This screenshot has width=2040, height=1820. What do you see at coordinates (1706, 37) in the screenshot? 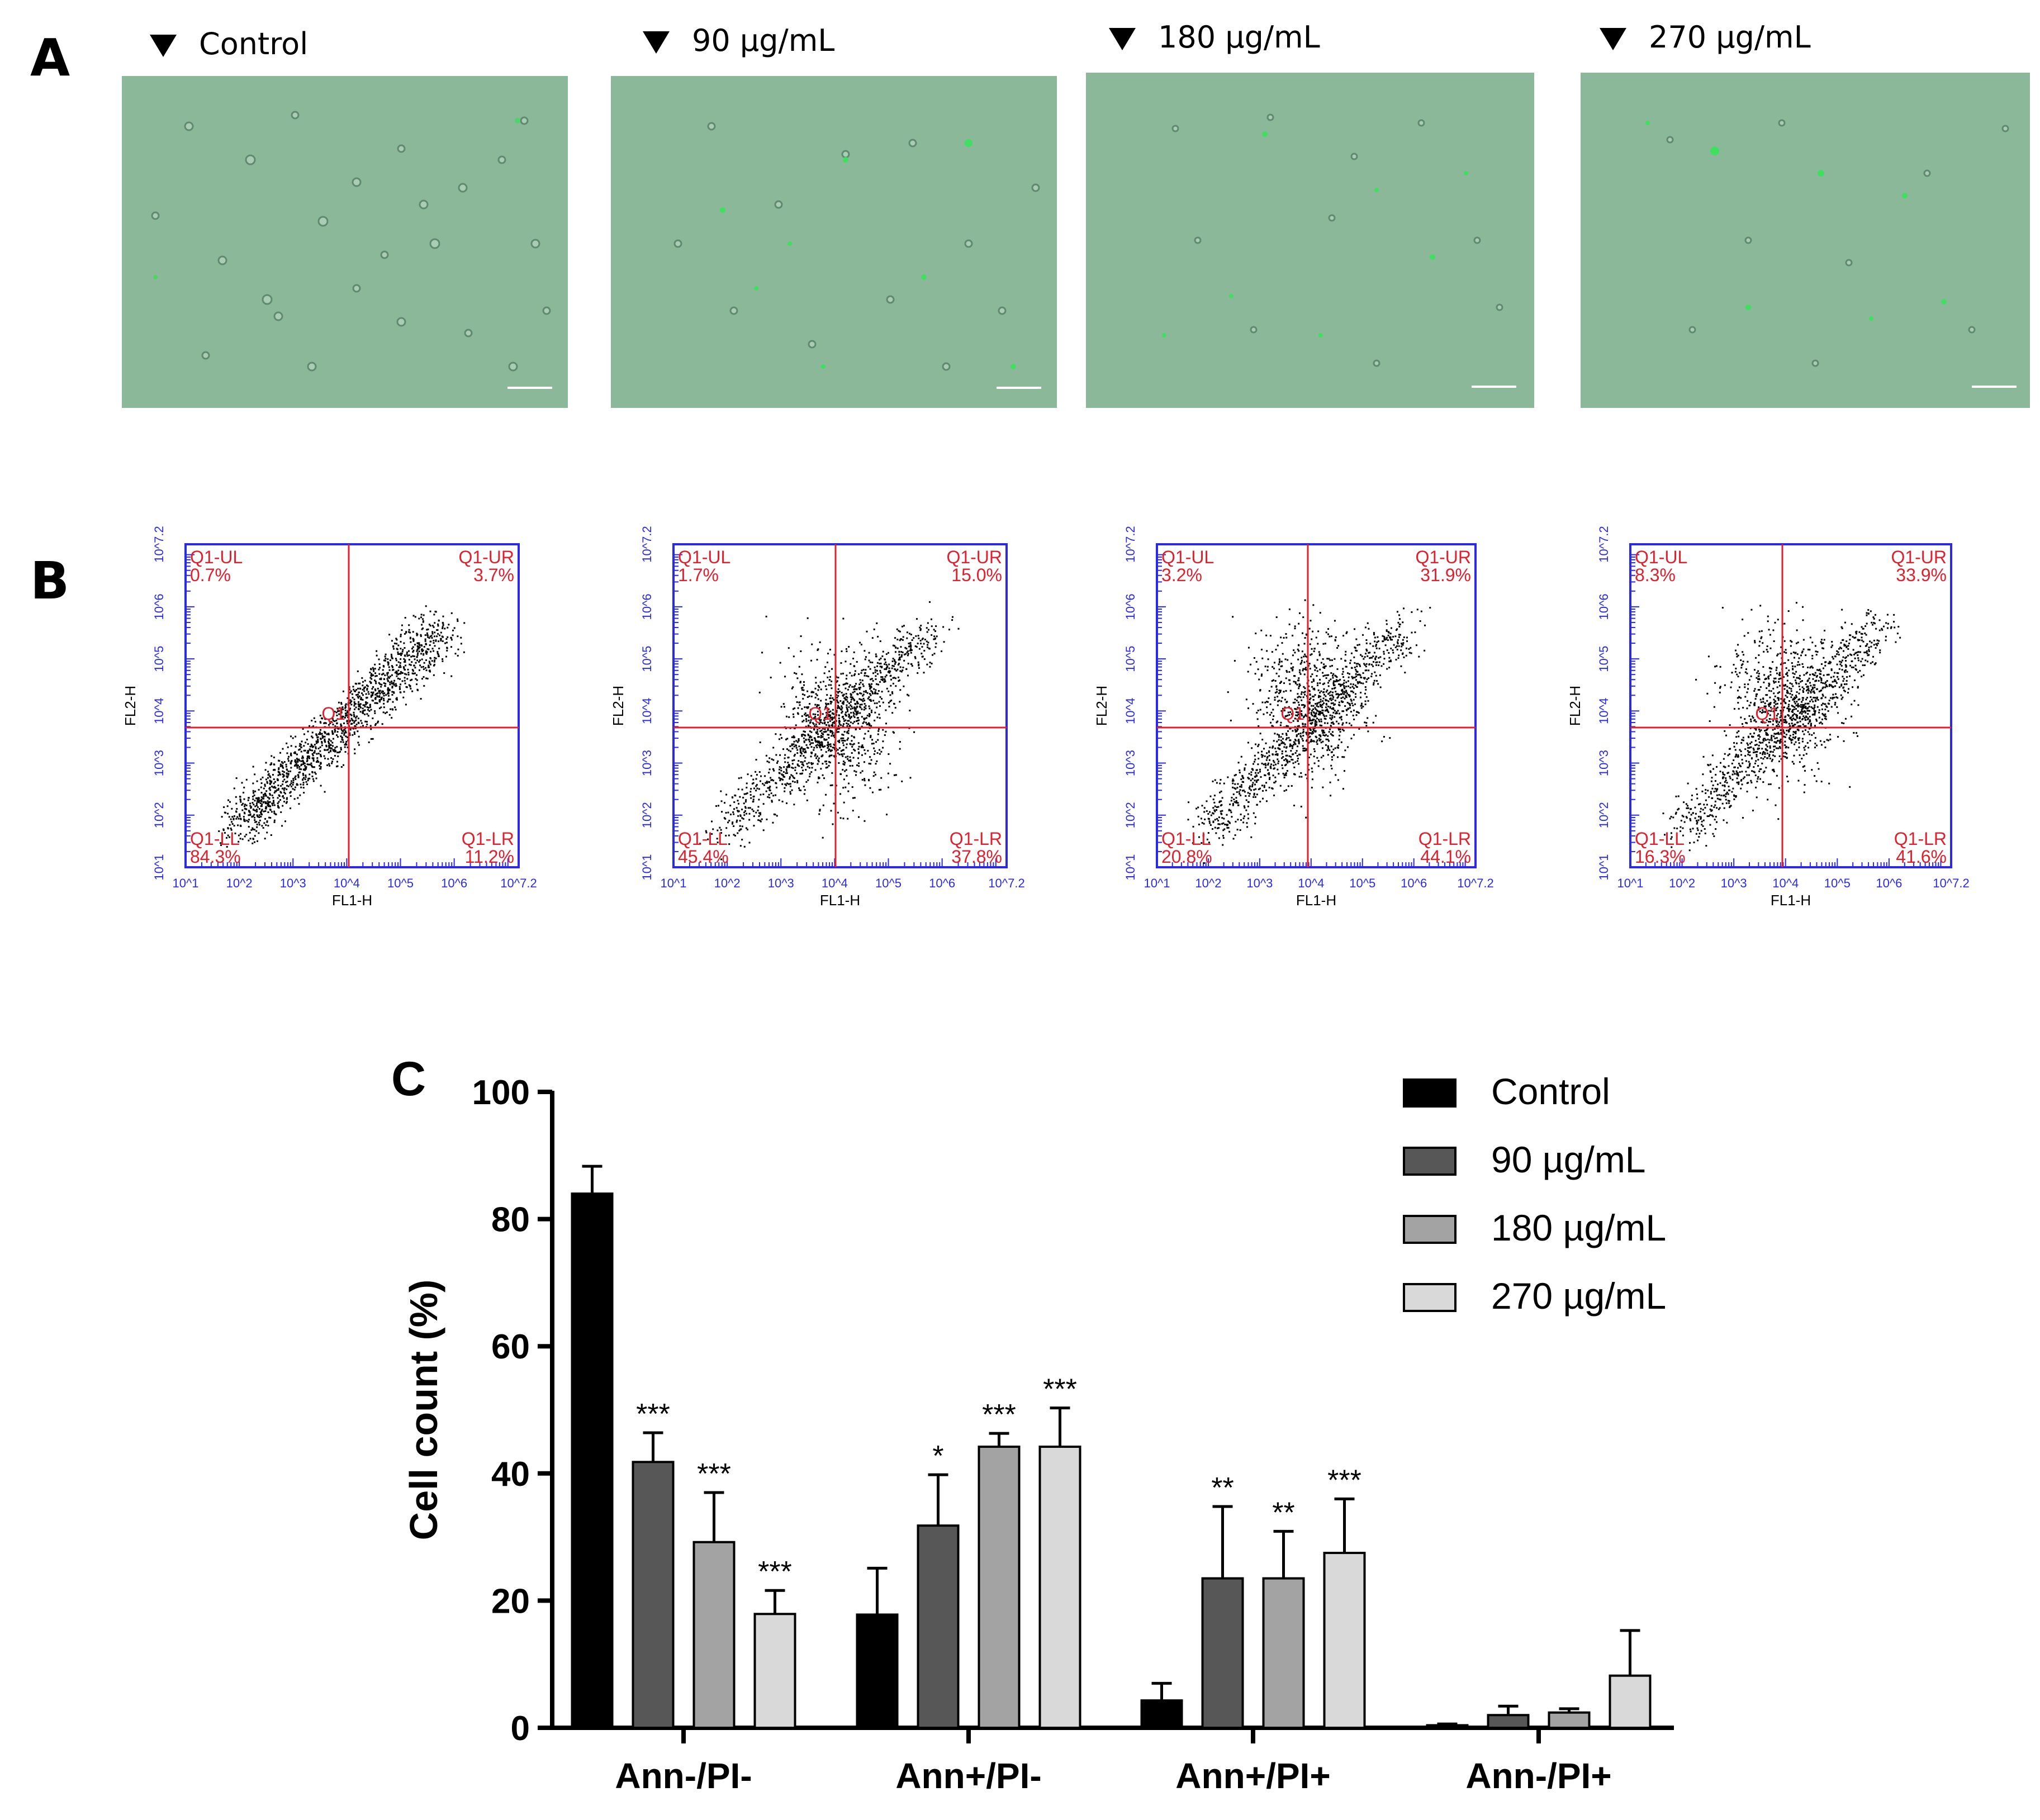
I see `micrograph-label-270: 270 µg/mL` at bounding box center [1706, 37].